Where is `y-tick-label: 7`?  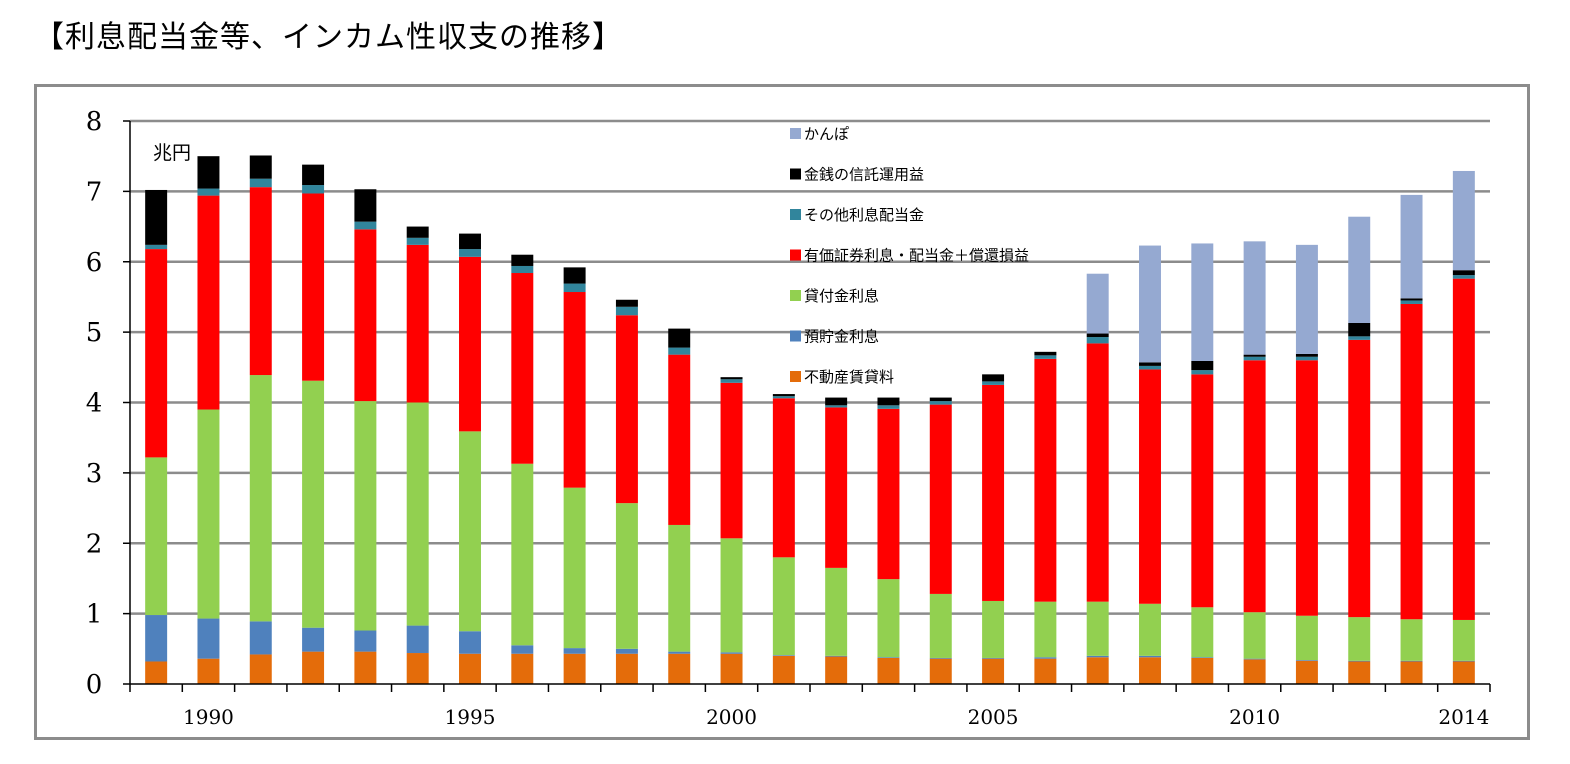
y-tick-label: 7 is located at coordinates (94, 192).